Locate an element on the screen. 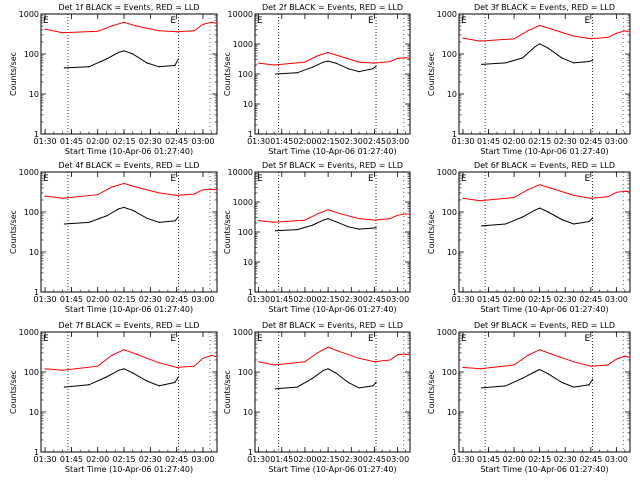 This screenshot has height=480, width=640. panel-title: Det 3f BLACK = Events, RED = LLD is located at coordinates (544, 7).